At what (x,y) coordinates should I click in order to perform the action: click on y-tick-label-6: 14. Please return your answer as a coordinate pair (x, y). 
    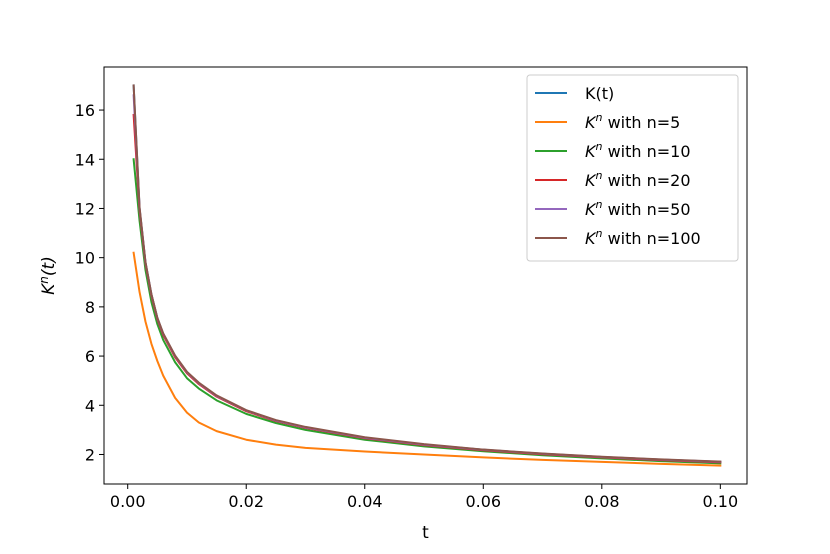
    Looking at the image, I should click on (85, 159).